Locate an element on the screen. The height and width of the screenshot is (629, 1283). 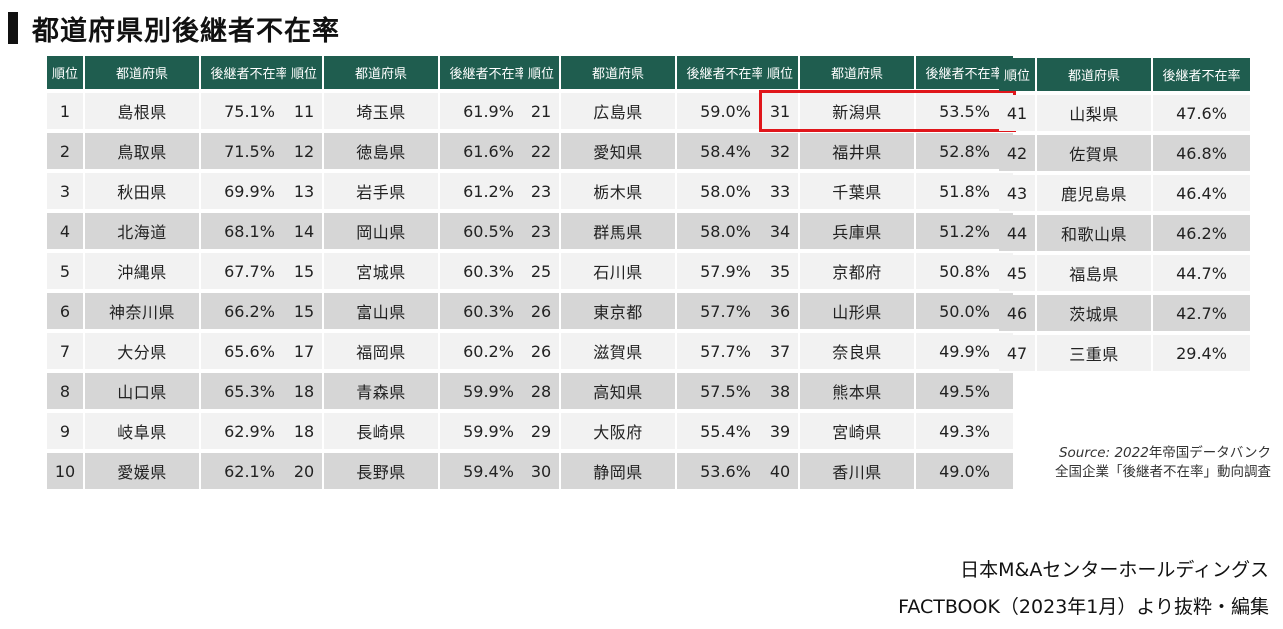
source-survey: 全国企業「後継者不在率」動向調査 is located at coordinates (1163, 472).